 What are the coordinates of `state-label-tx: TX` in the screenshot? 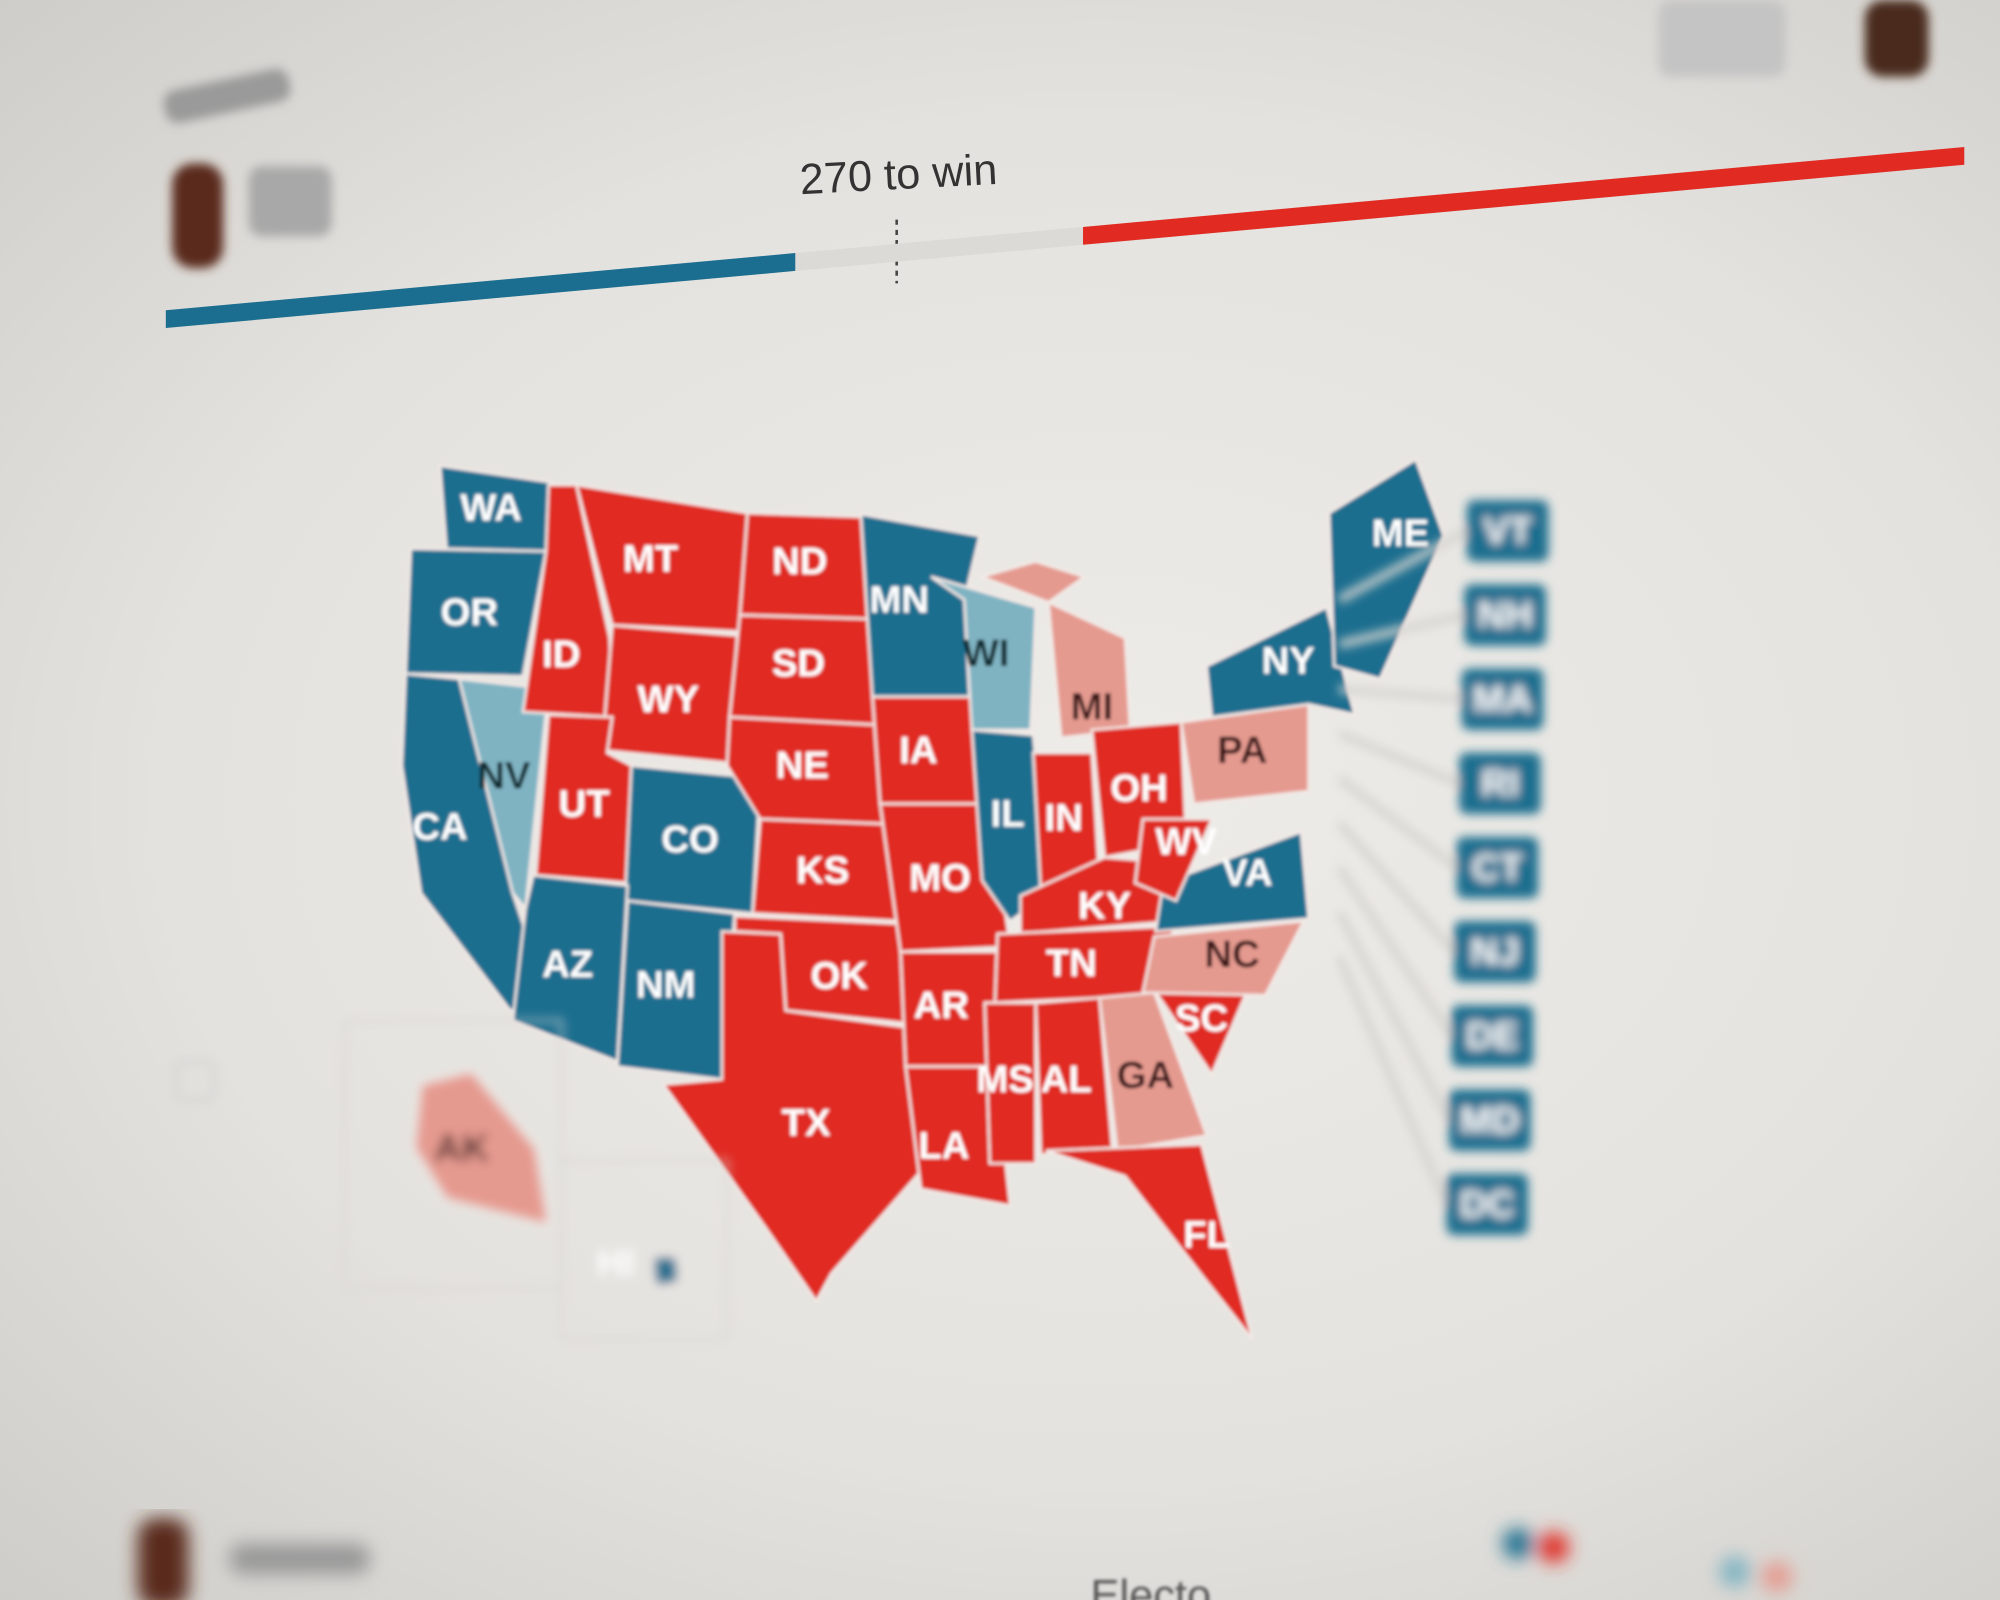 It's located at (806, 1122).